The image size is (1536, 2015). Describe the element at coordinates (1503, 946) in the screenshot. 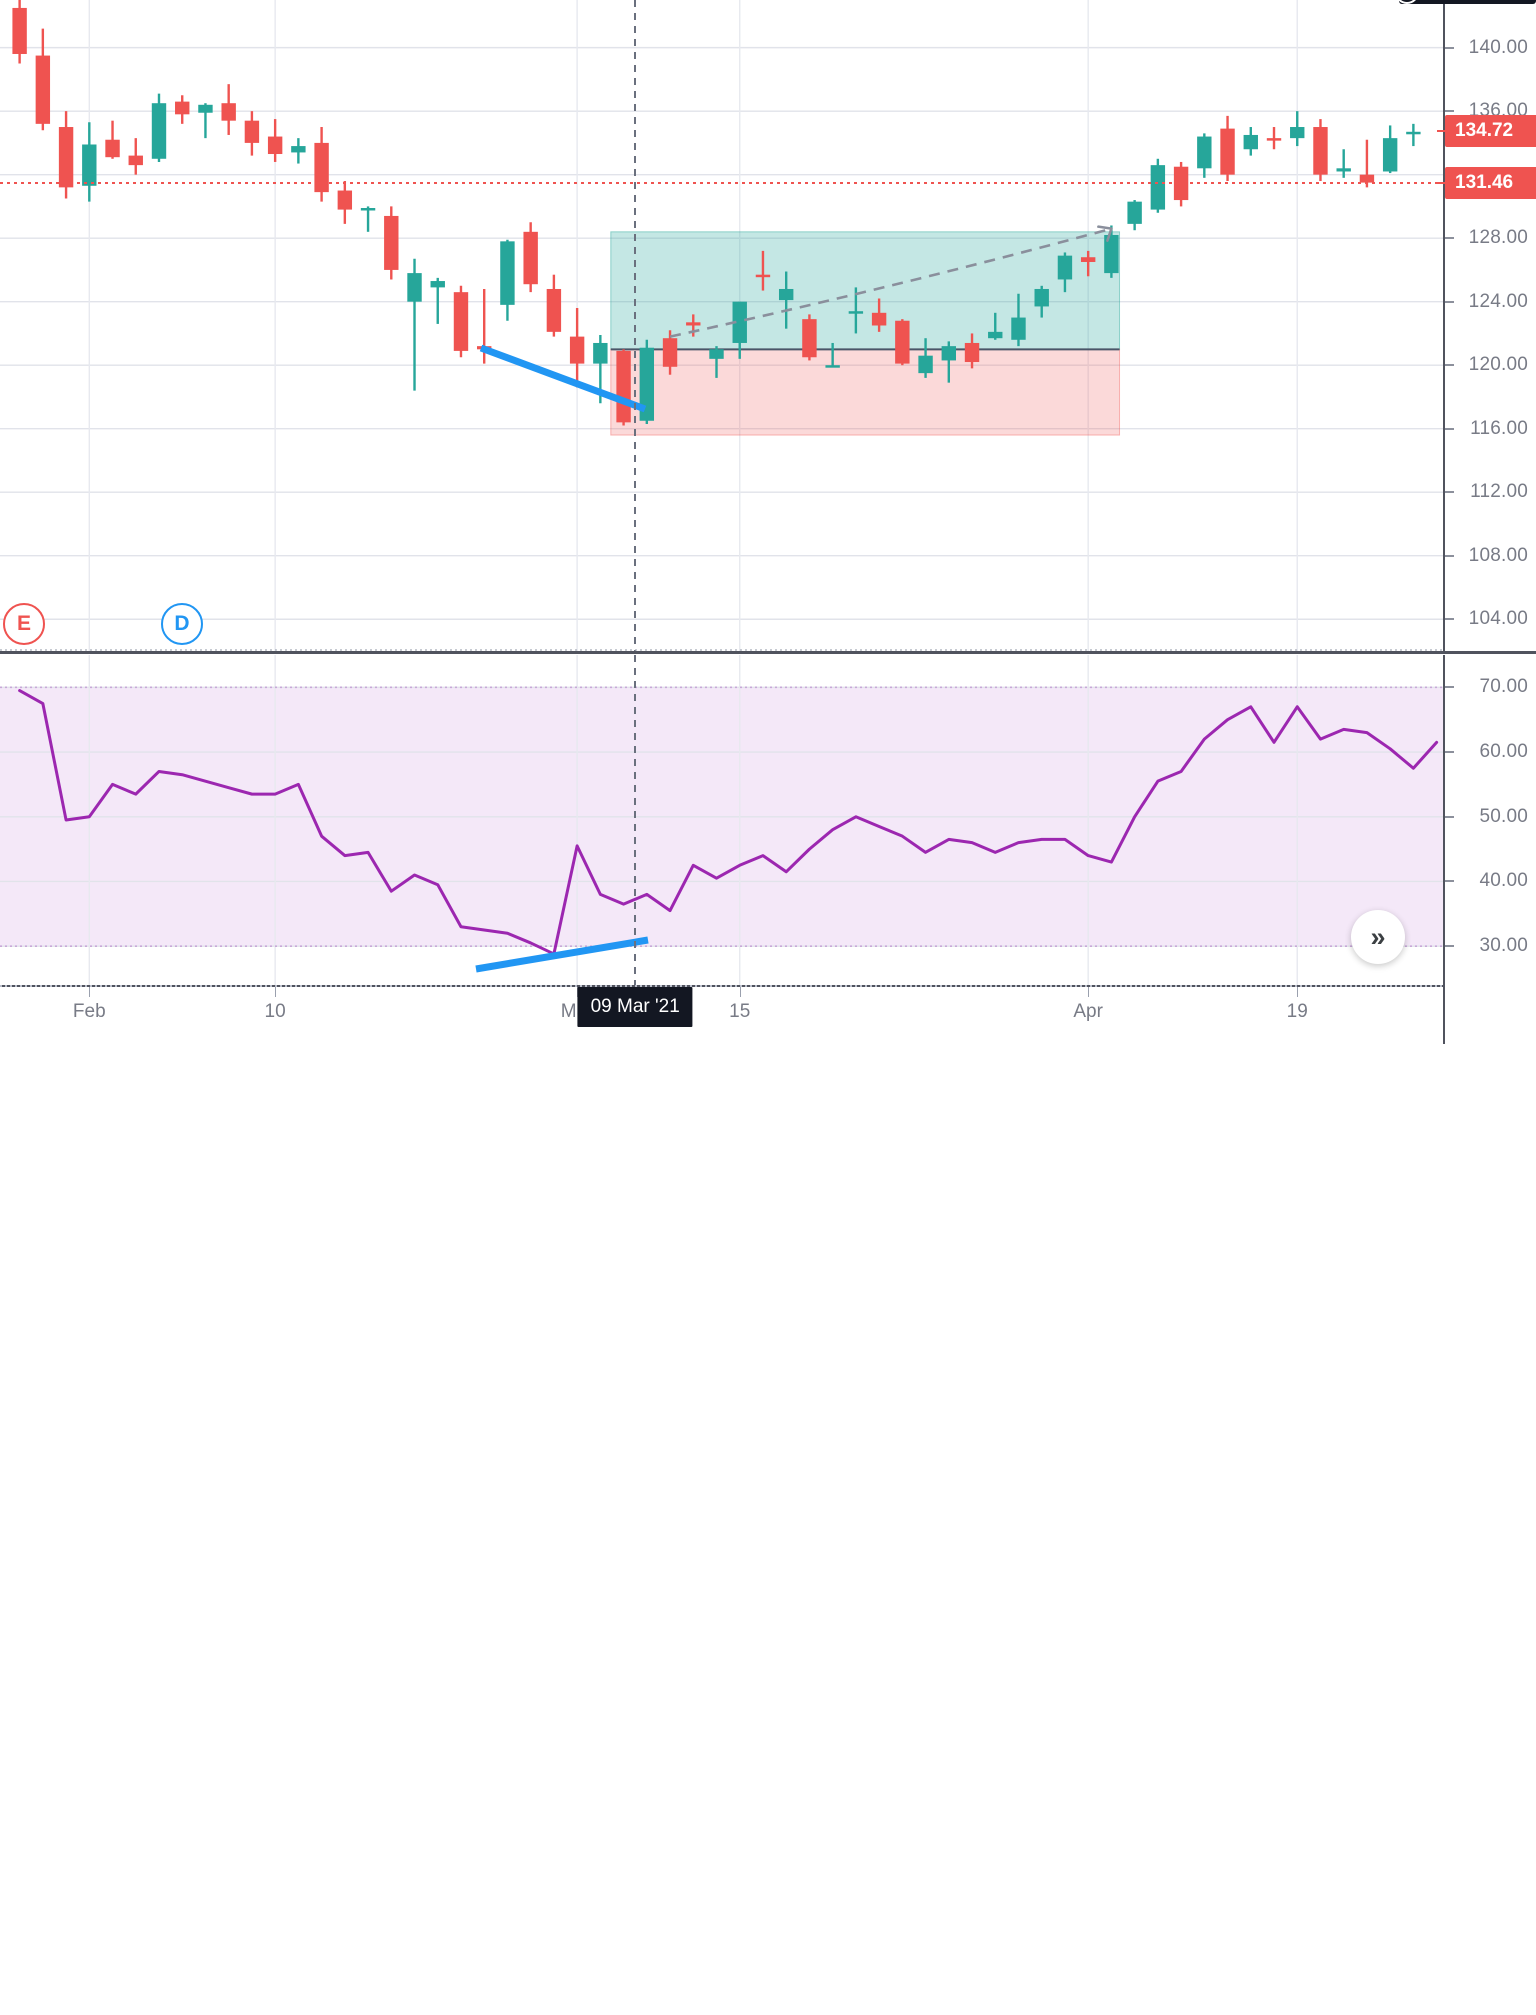

I see `rsi-axis-label: 30.00` at that location.